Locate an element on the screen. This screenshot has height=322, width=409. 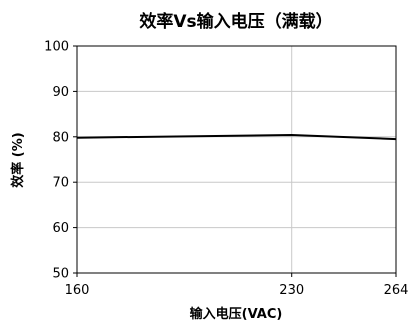
chart-title: 效率Vs输入电压（满载） is located at coordinates (235, 21).